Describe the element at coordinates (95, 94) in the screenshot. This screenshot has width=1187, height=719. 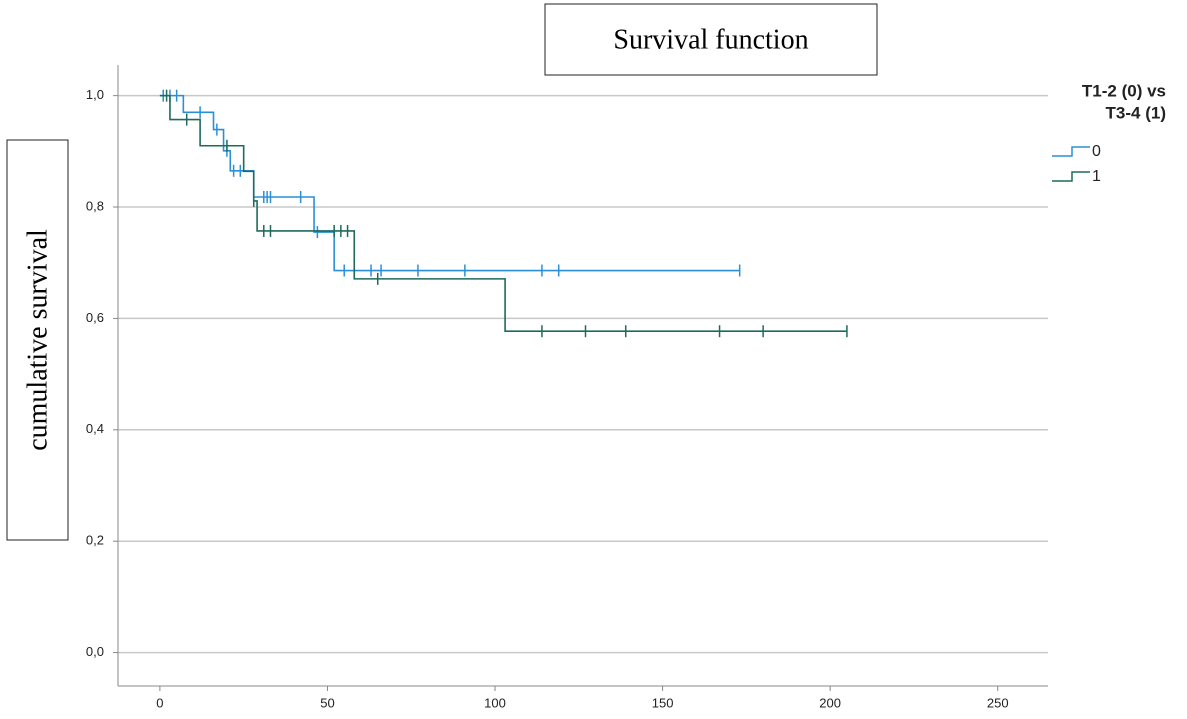
I see `y-tick-label: 1,0` at that location.